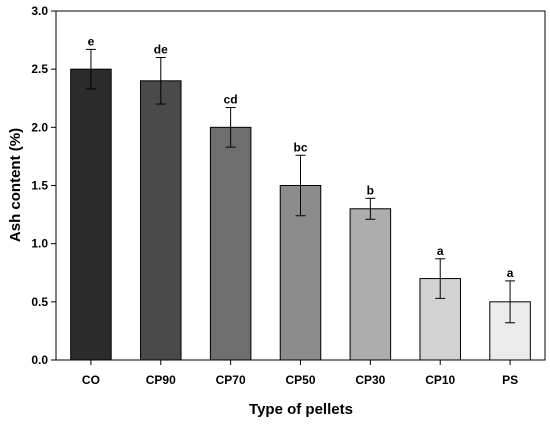 This screenshot has width=550, height=424. Describe the element at coordinates (300, 380) in the screenshot. I see `x-tick-label: CP50` at that location.